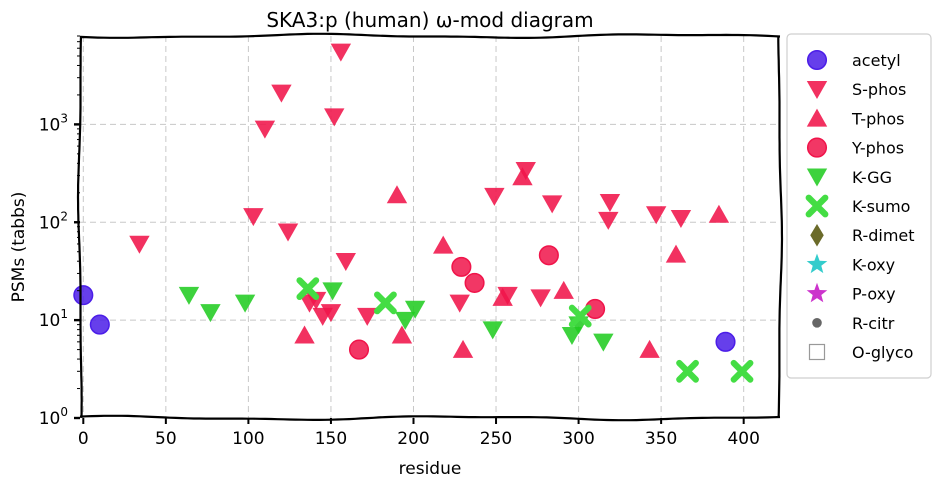 The width and height of the screenshot is (941, 492). Describe the element at coordinates (496, 439) in the screenshot. I see `x-tick-label: 250` at that location.